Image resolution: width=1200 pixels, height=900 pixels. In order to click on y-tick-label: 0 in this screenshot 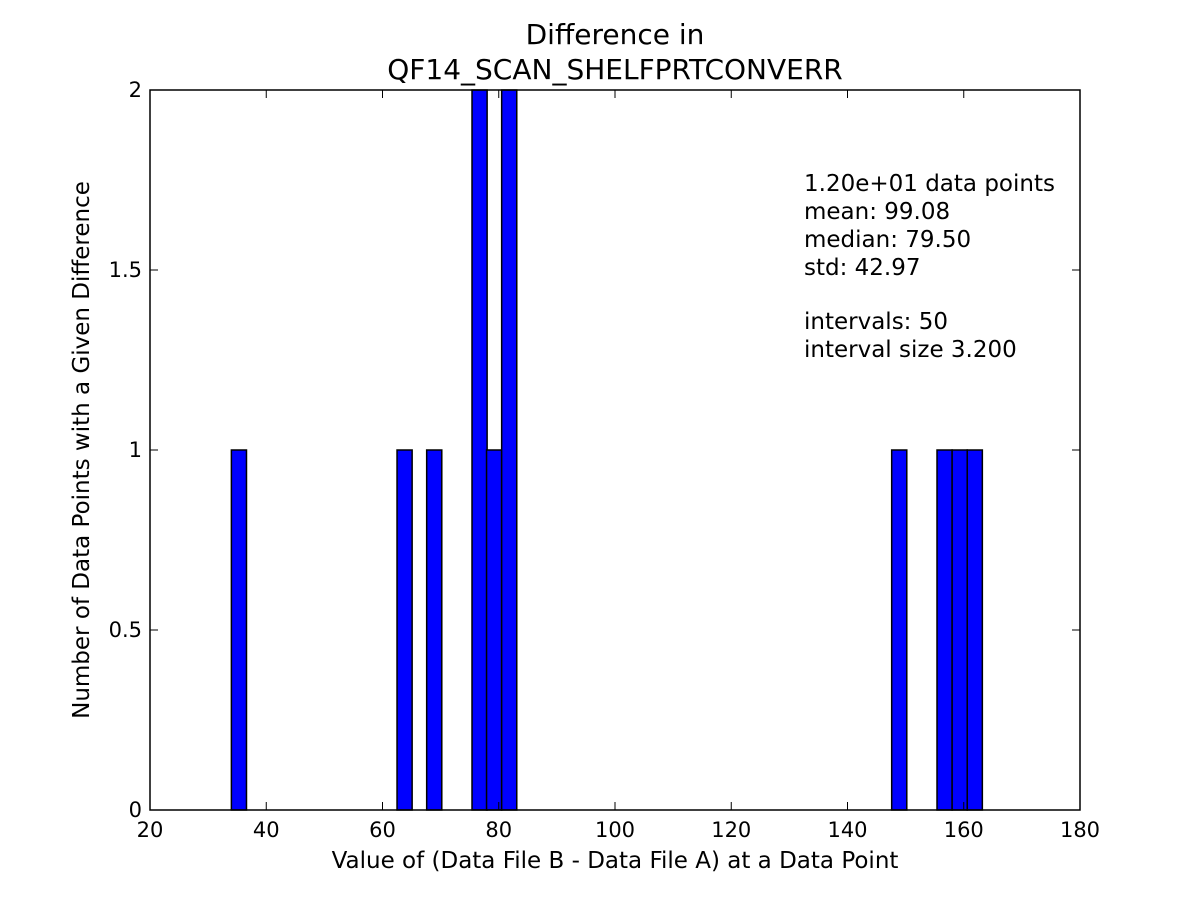, I will do `click(135, 810)`.